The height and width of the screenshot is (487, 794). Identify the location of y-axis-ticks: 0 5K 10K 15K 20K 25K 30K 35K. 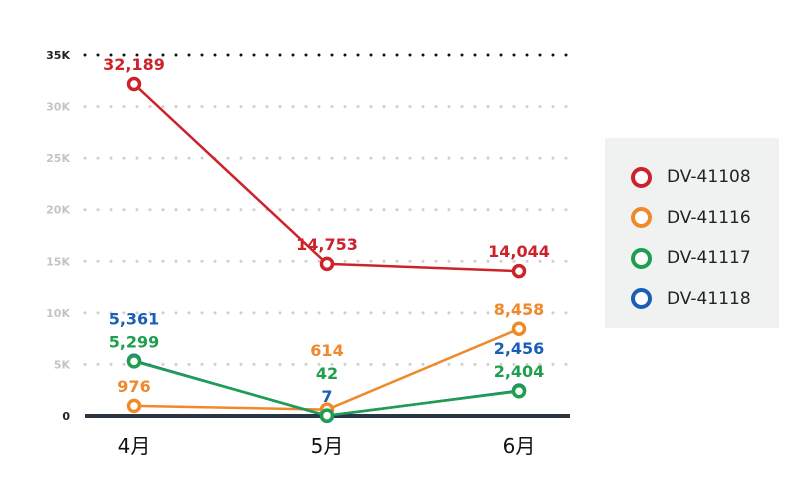
(58, 236).